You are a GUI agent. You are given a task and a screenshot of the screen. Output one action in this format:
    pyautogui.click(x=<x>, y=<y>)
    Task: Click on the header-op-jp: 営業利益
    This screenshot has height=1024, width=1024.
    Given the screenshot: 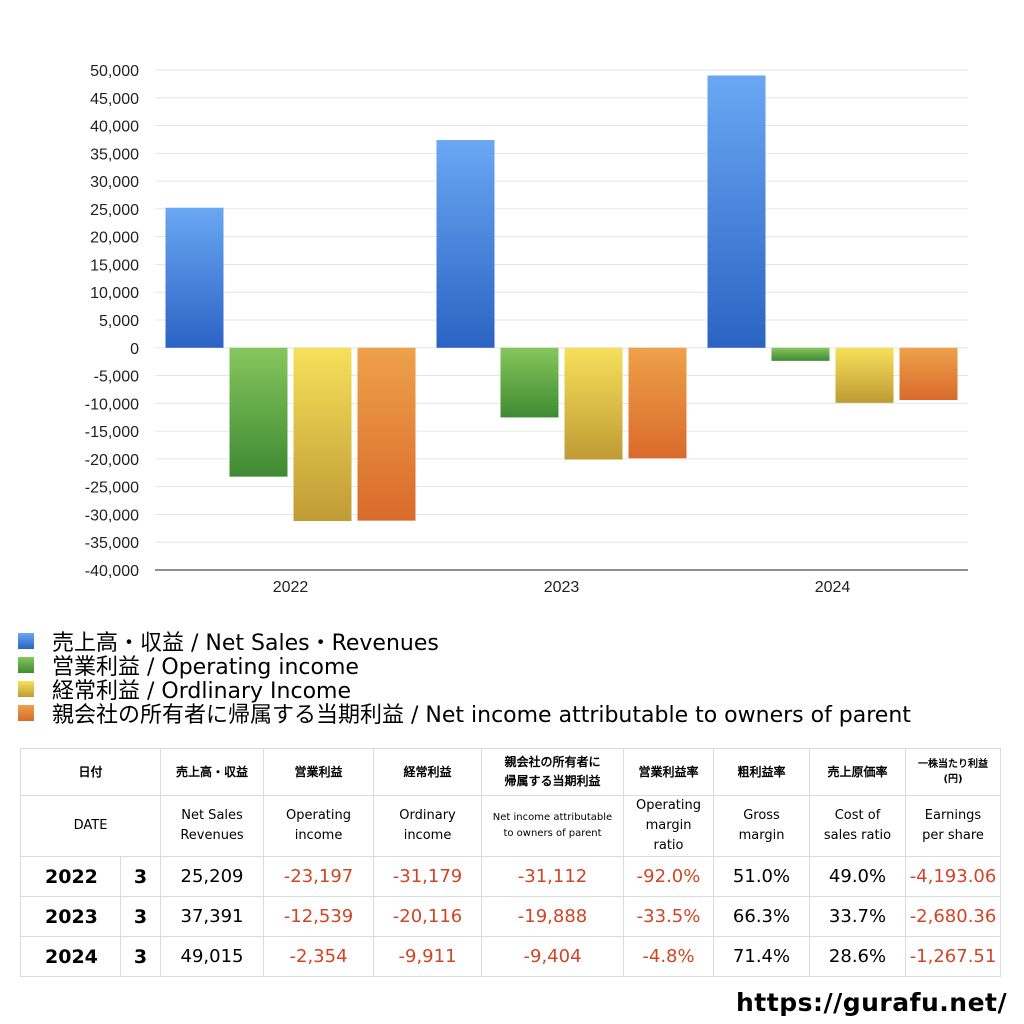 What is the action you would take?
    pyautogui.click(x=319, y=772)
    